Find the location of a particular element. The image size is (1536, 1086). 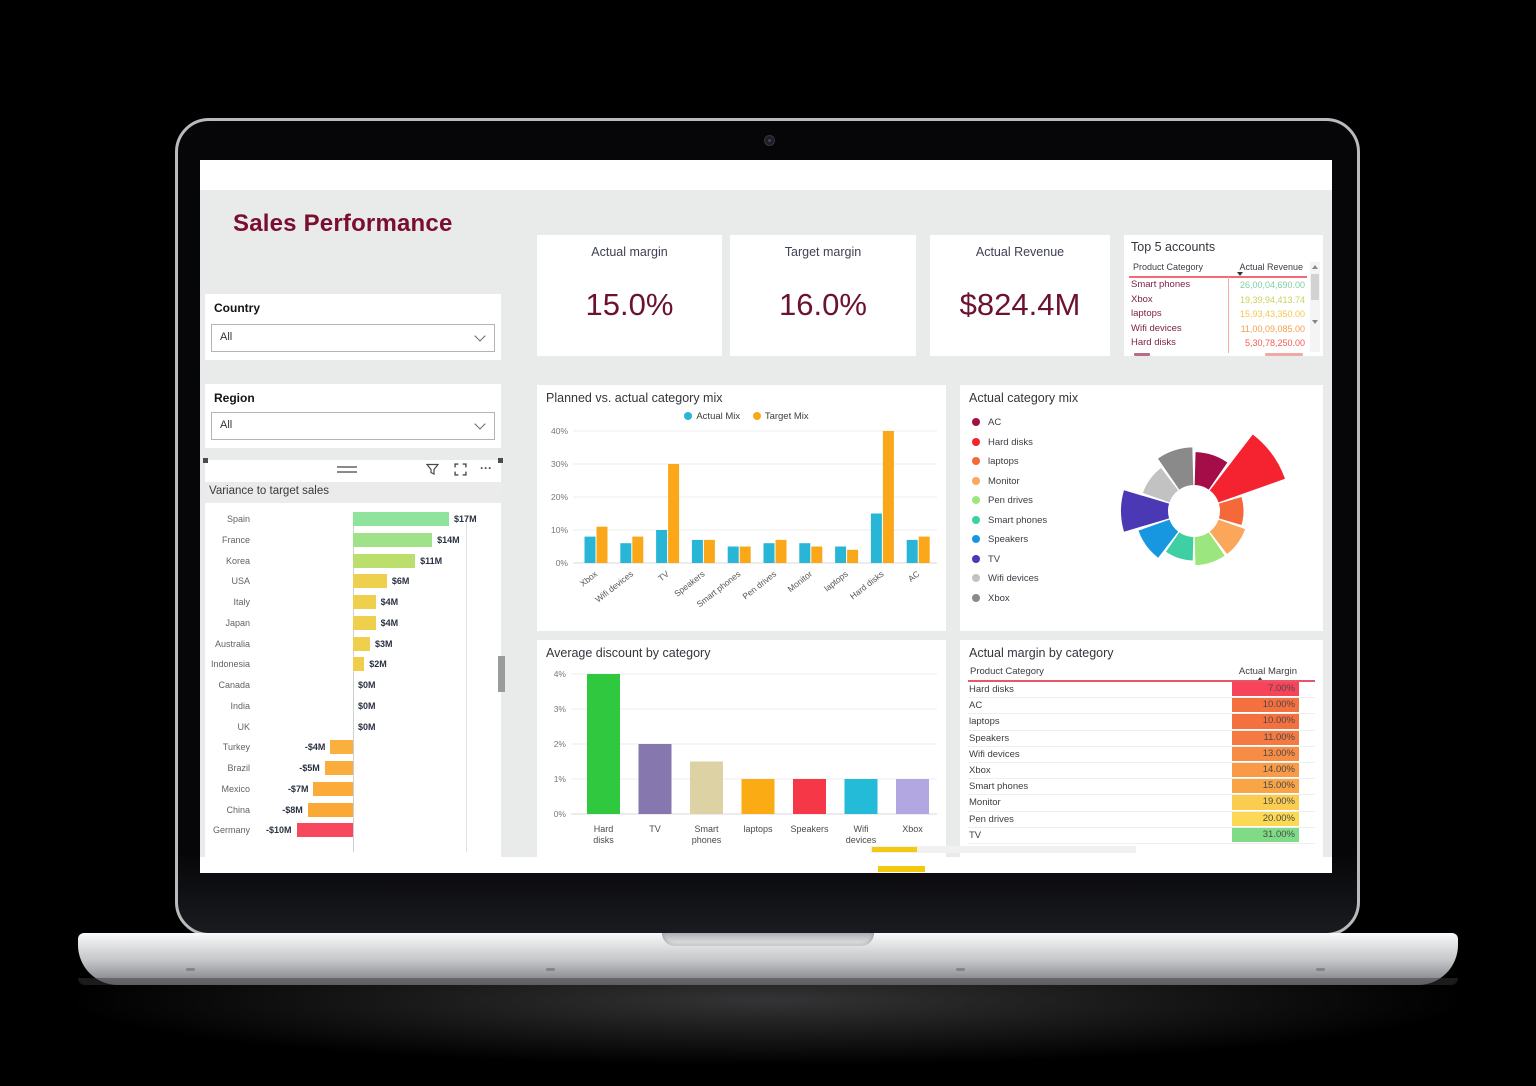

mix-bar-speakers-target is located at coordinates (709, 551).